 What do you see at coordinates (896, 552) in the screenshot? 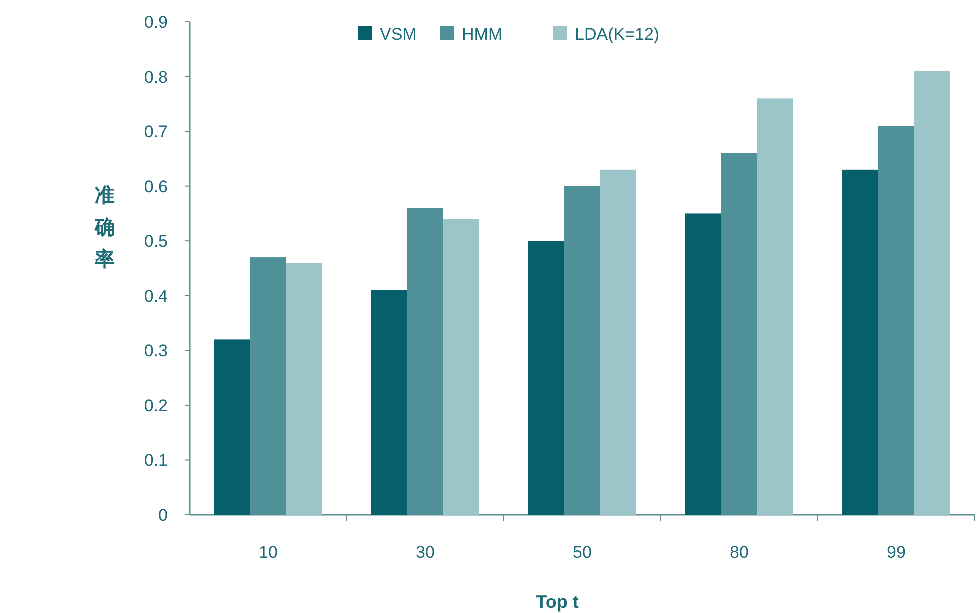
I see `x-tick-label: 99` at bounding box center [896, 552].